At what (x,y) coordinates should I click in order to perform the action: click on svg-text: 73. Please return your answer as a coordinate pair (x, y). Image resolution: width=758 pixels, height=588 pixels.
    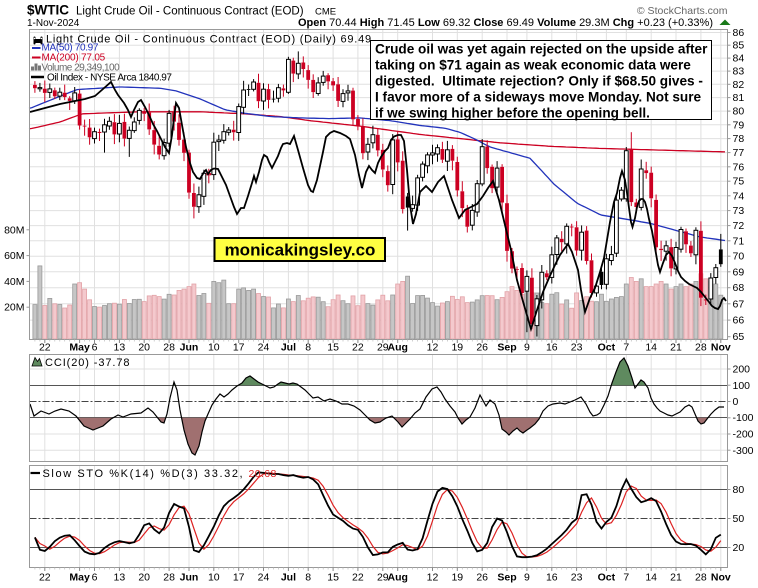
    Looking at the image, I should click on (739, 211).